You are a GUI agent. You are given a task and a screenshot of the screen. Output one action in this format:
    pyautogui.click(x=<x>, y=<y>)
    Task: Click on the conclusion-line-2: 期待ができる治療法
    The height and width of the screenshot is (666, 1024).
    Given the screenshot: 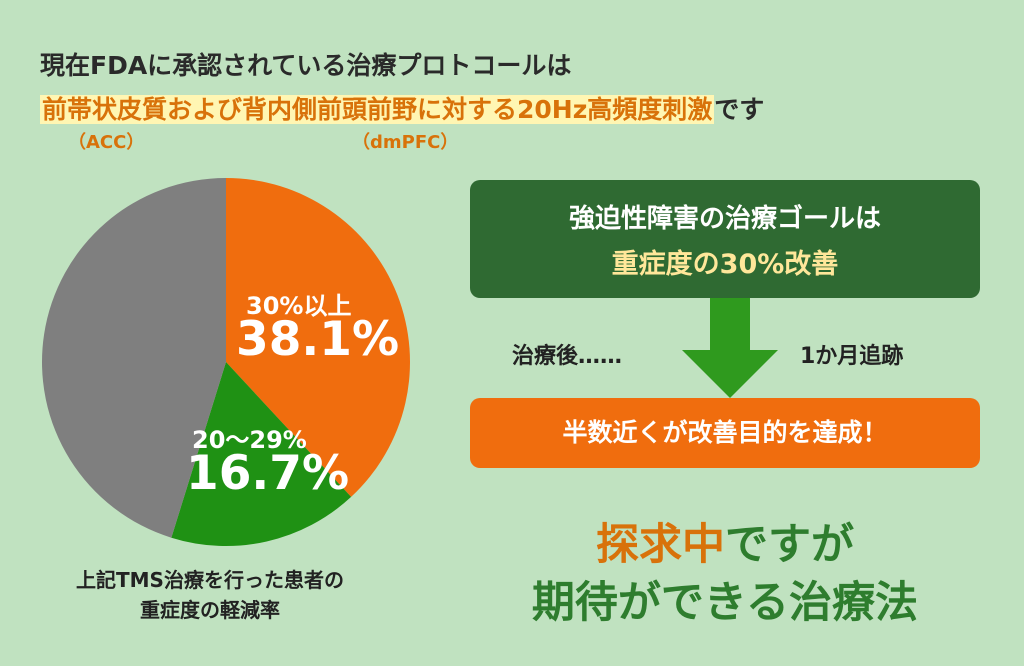 What is the action you would take?
    pyautogui.click(x=725, y=603)
    